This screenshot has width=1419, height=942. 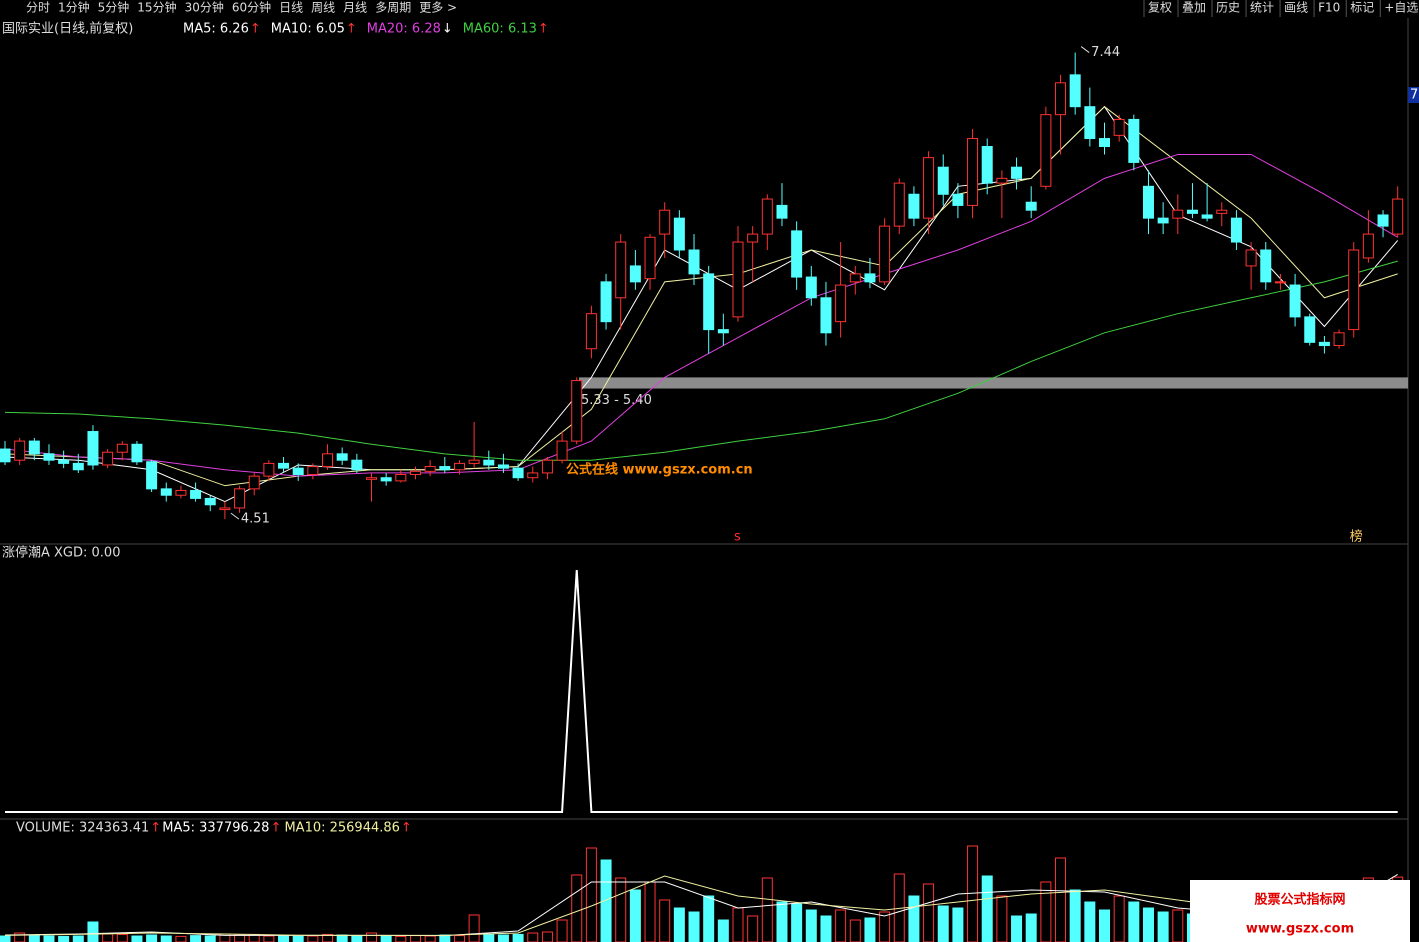 I want to click on toolbar-button: +自选, so click(x=1401, y=8).